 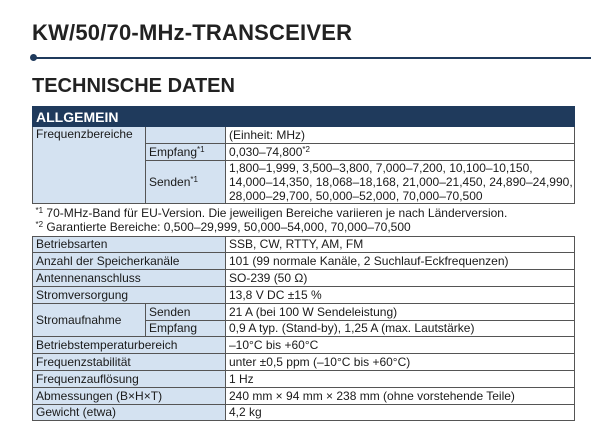 I want to click on sub-label: Empfang, so click(x=185, y=328).